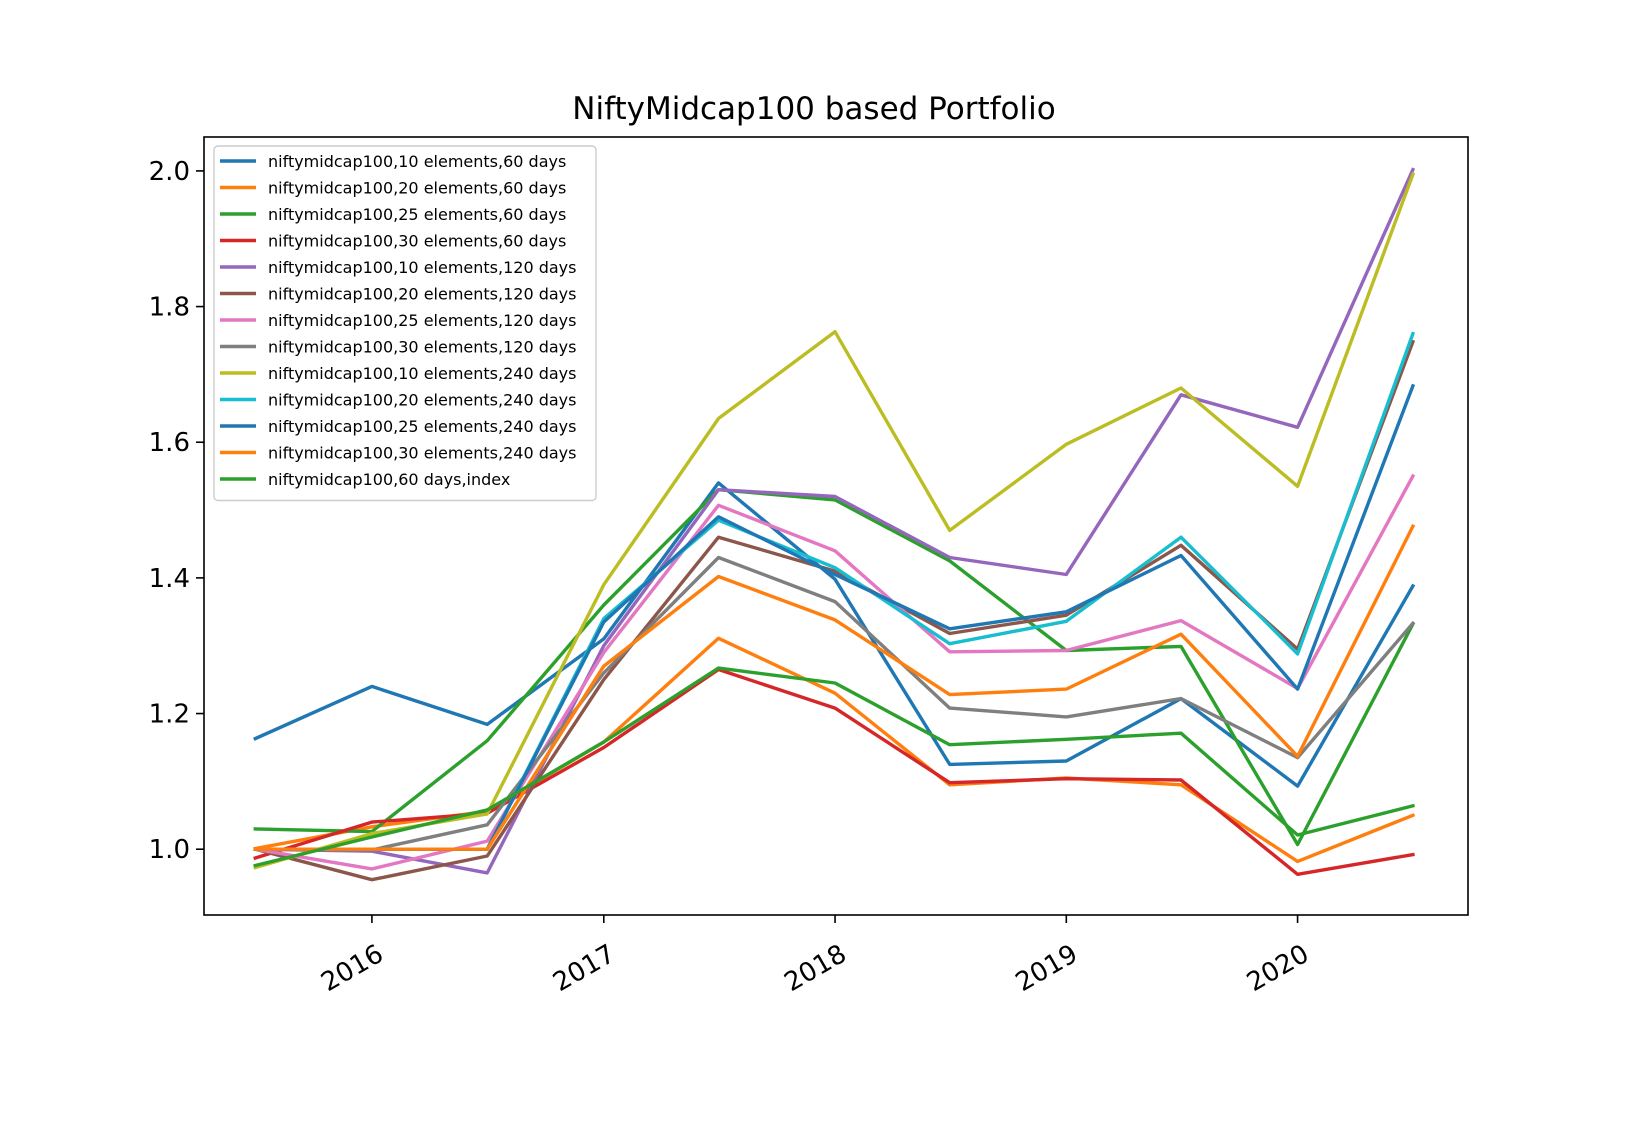  Describe the element at coordinates (169, 308) in the screenshot. I see `y-tick-label: 1.8` at that location.